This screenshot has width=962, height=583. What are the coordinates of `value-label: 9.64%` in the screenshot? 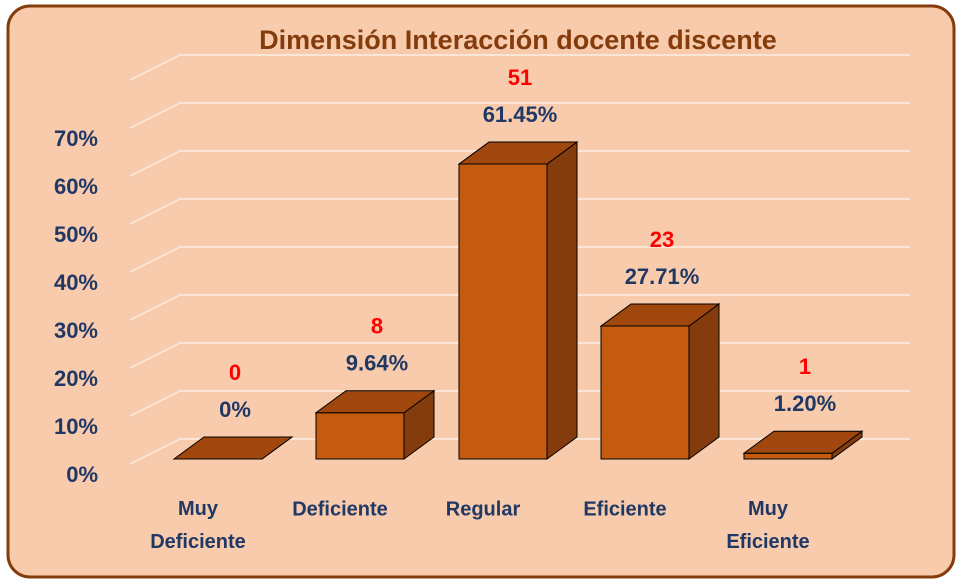 It's located at (377, 363).